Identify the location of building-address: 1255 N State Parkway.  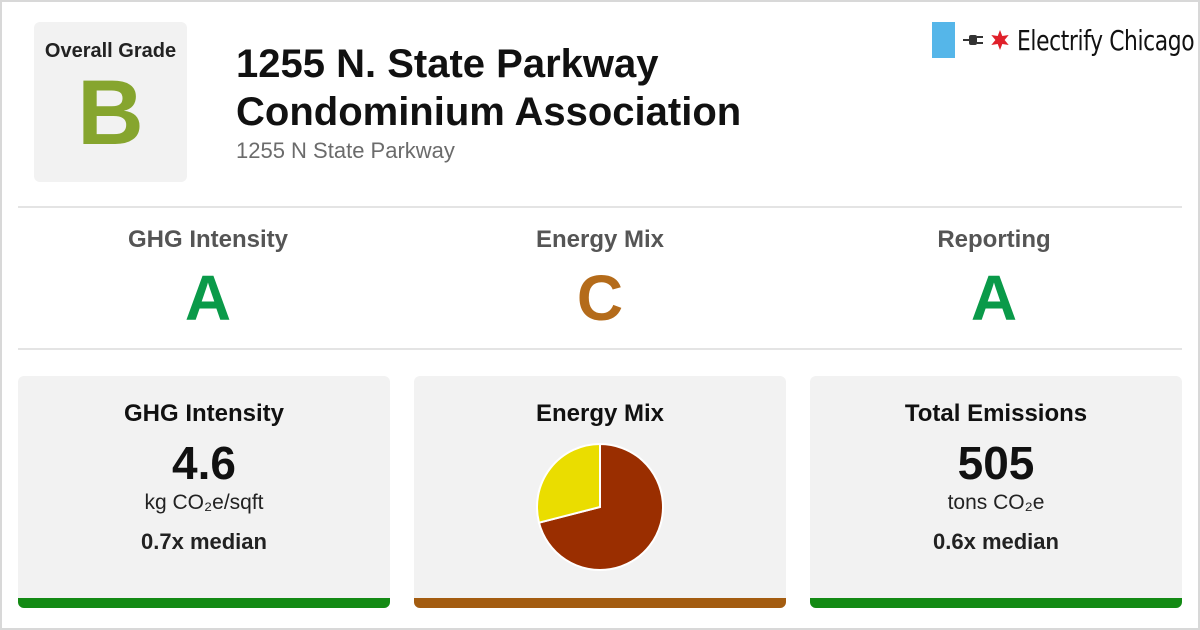
(345, 150).